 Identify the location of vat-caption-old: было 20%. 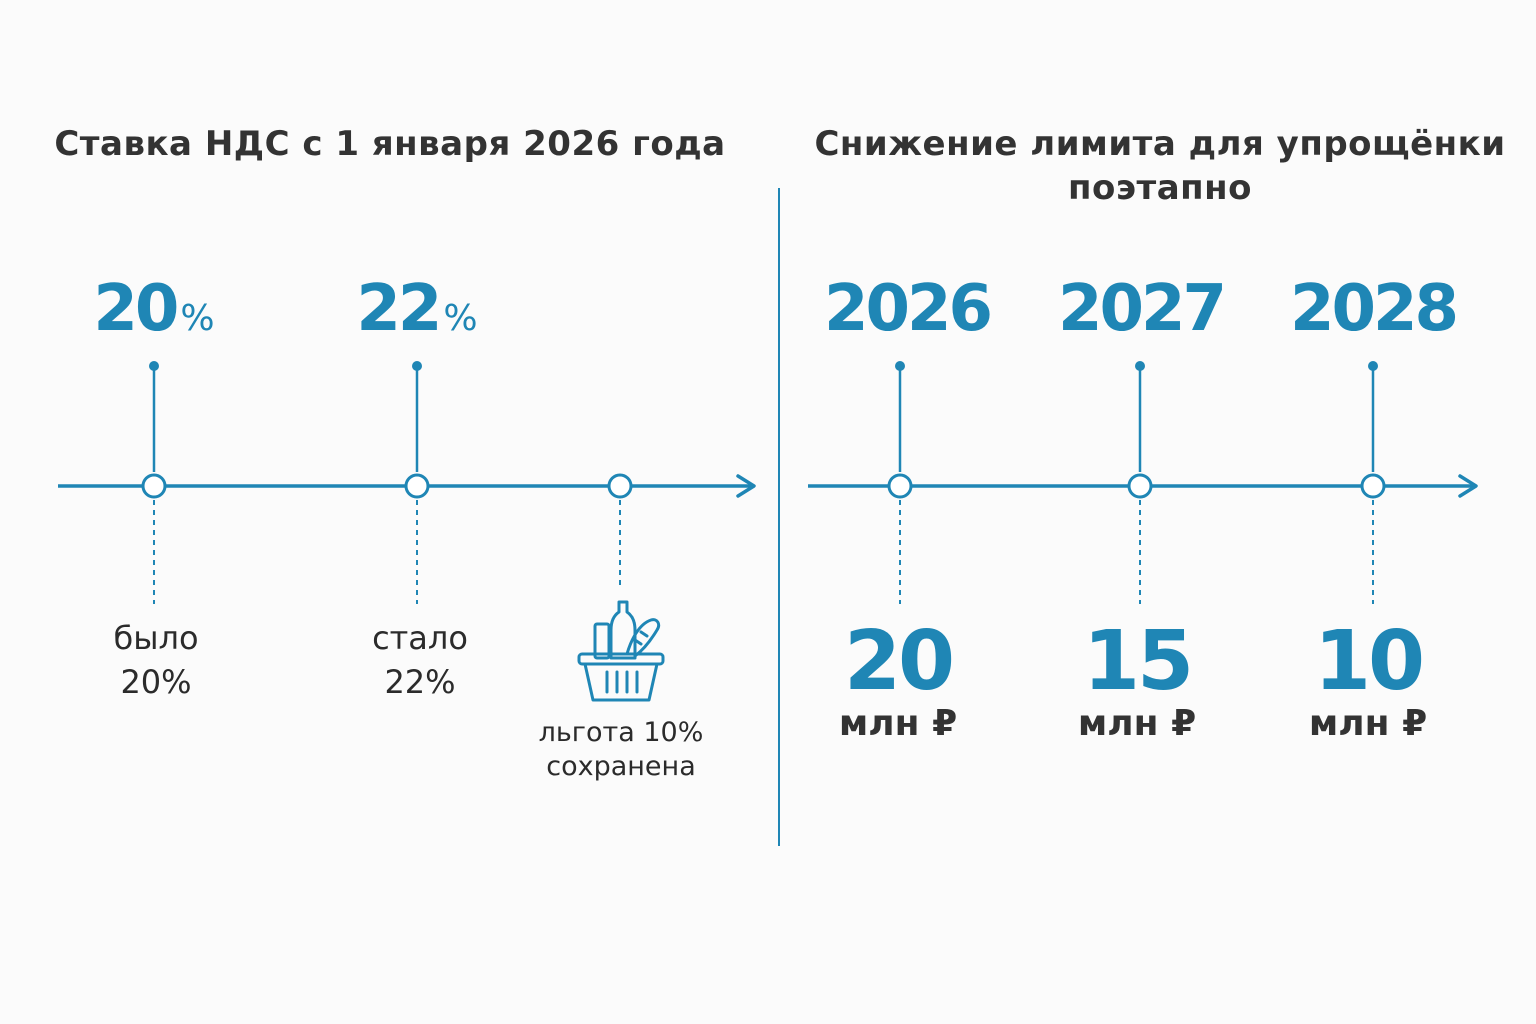
(156, 660).